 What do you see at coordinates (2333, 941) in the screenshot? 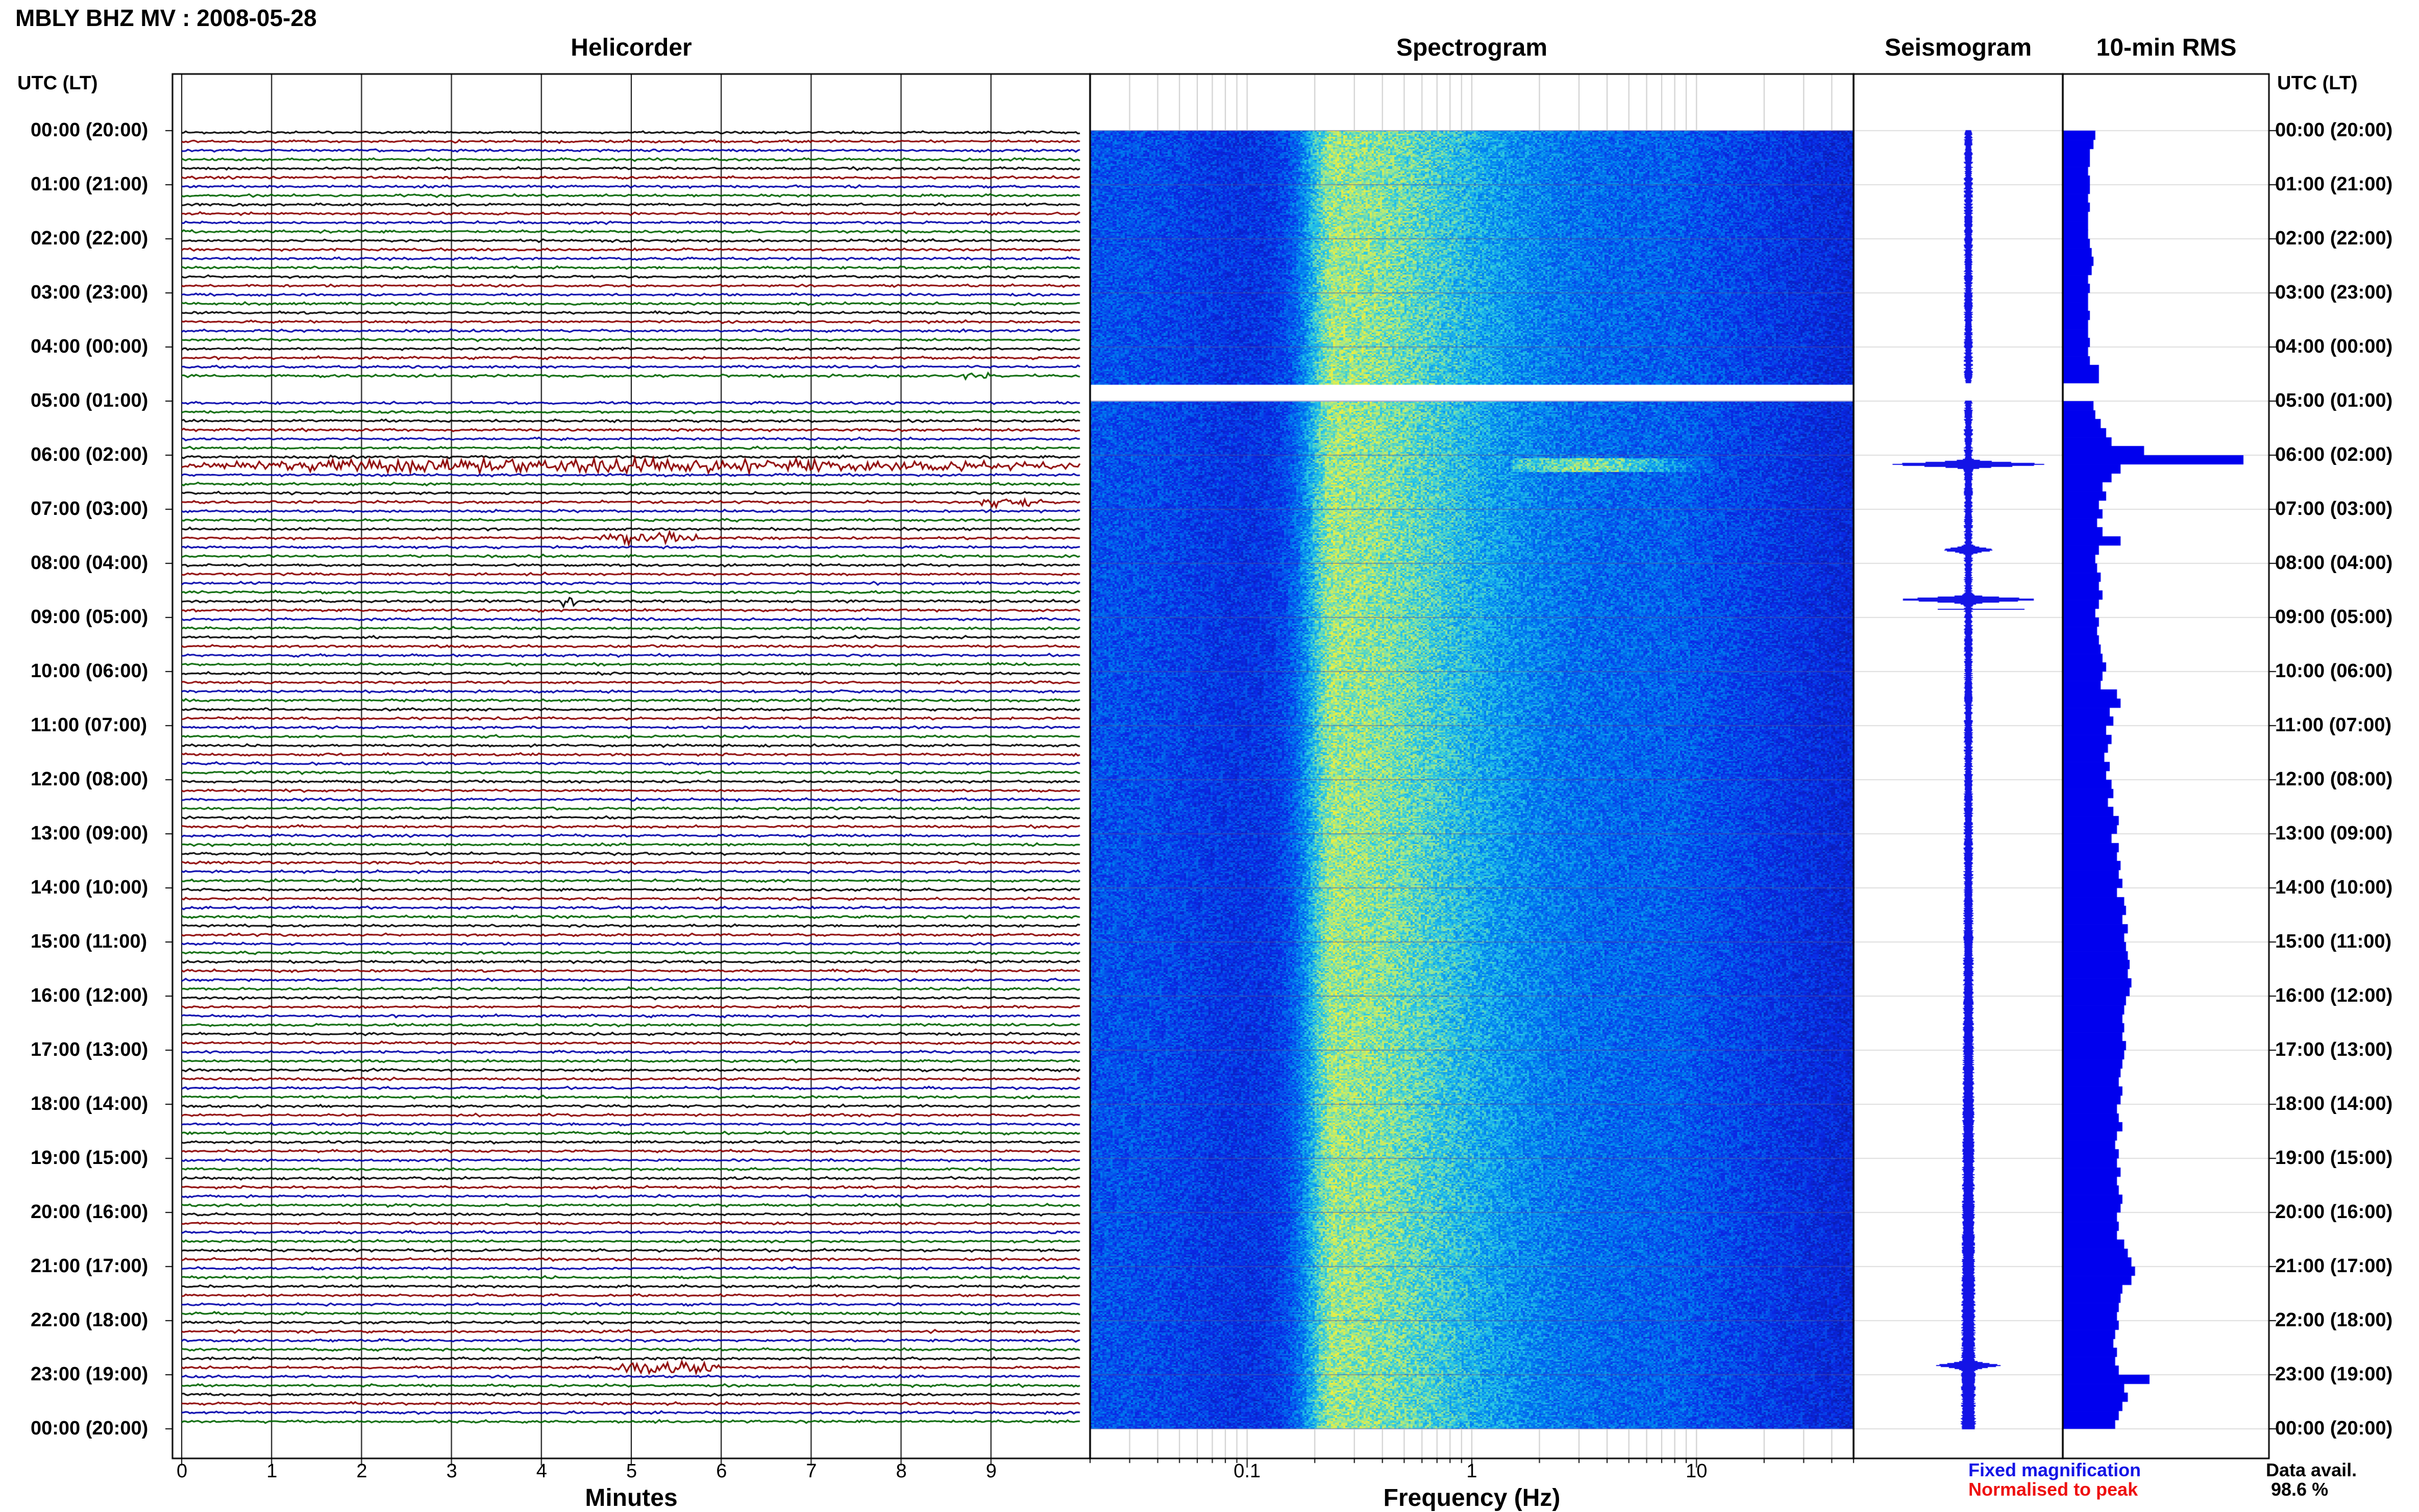
I see `y-label-right: 15:00 (11:00)` at bounding box center [2333, 941].